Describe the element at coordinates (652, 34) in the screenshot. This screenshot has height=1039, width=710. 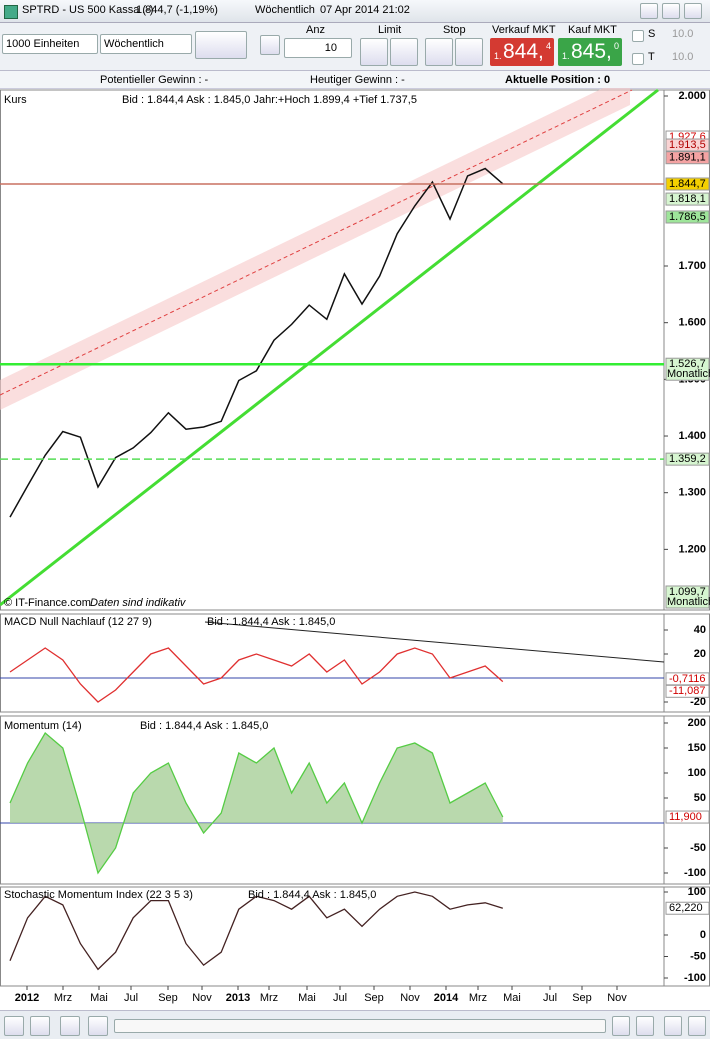
I see `s-label: S` at that location.